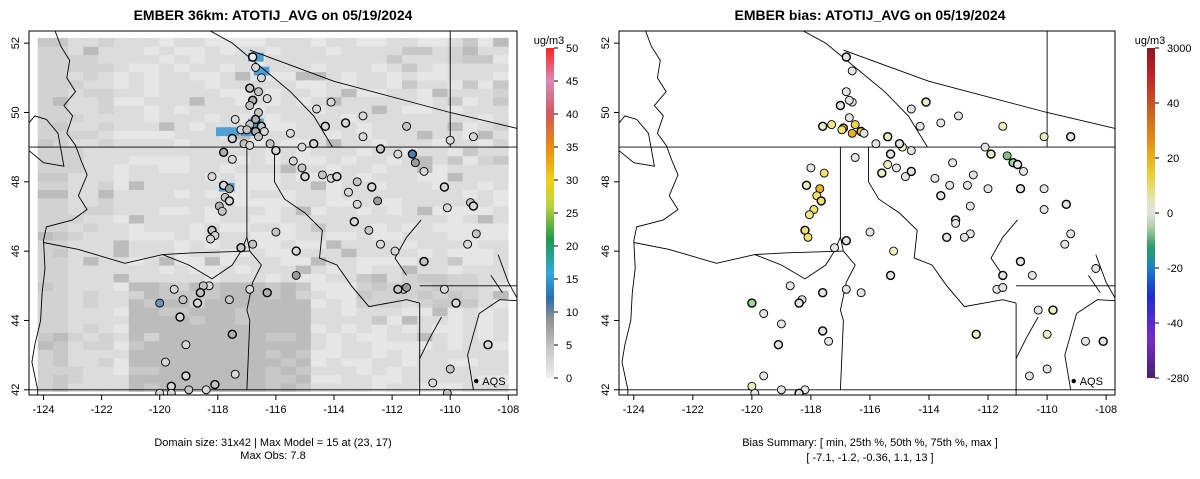 This screenshot has height=479, width=1200. Describe the element at coordinates (572, 181) in the screenshot. I see `colorbar-tick-label: 30` at that location.